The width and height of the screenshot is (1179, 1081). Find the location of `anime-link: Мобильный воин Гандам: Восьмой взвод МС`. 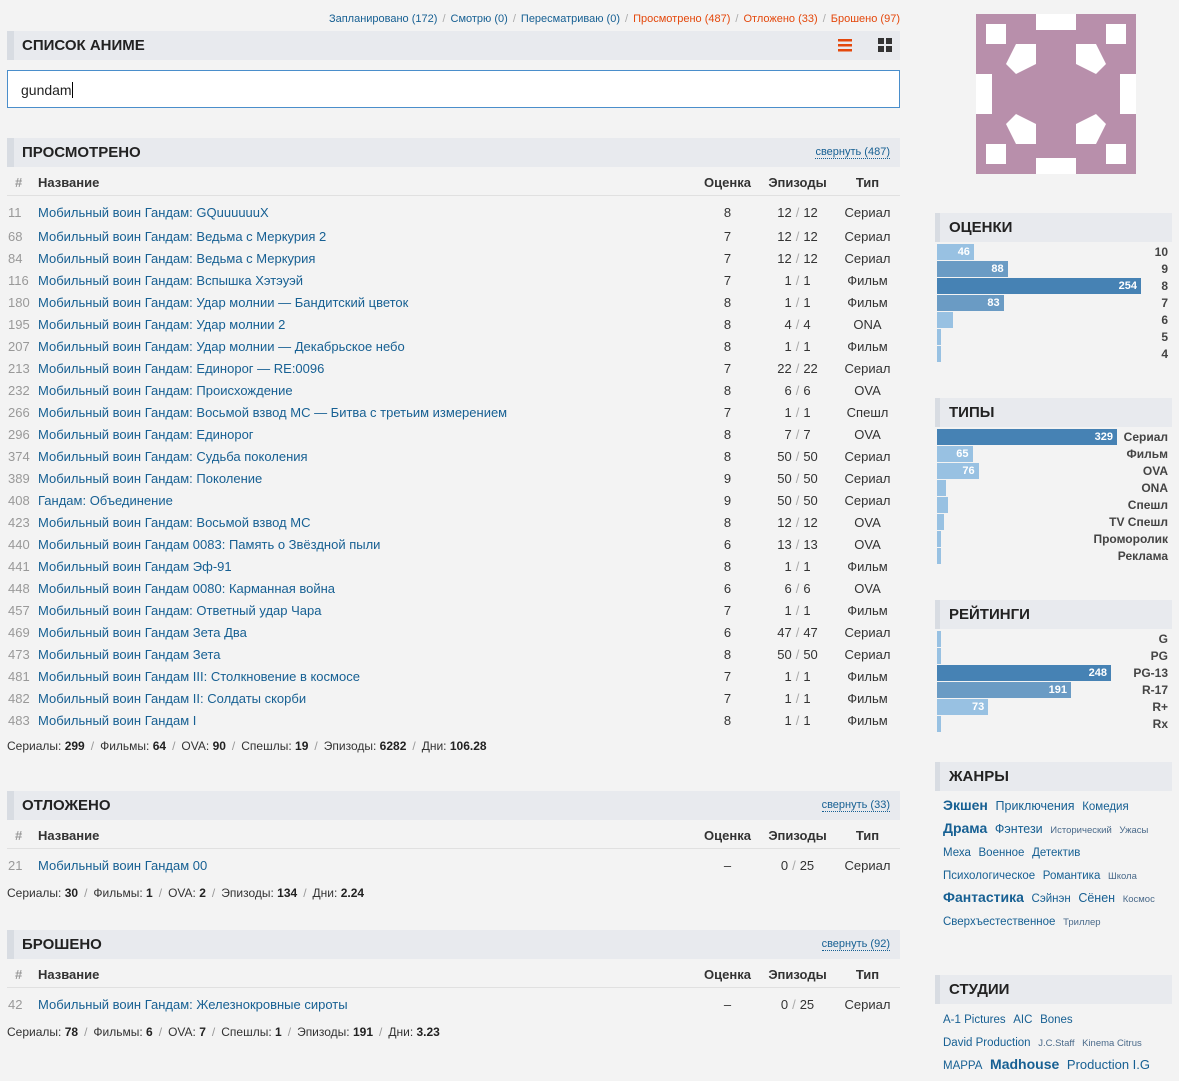

anime-link: Мобильный воин Гандам: Восьмой взвод МС is located at coordinates (174, 522).